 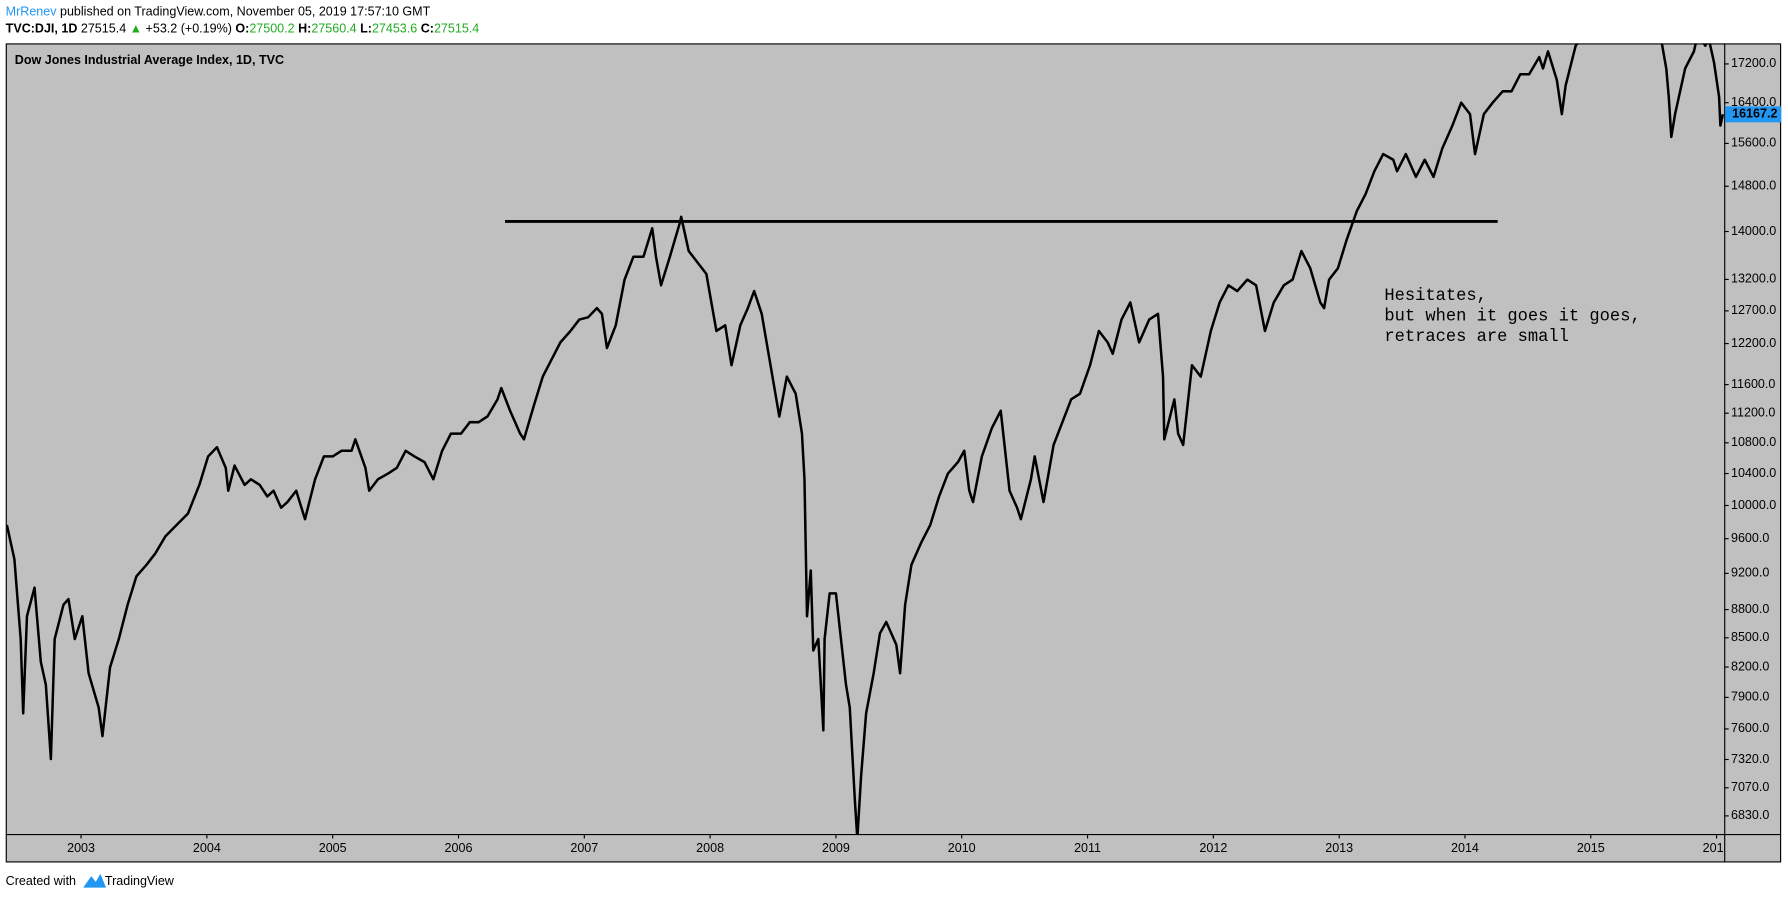 I want to click on y-tick-label: 10000.0, so click(x=1753, y=505).